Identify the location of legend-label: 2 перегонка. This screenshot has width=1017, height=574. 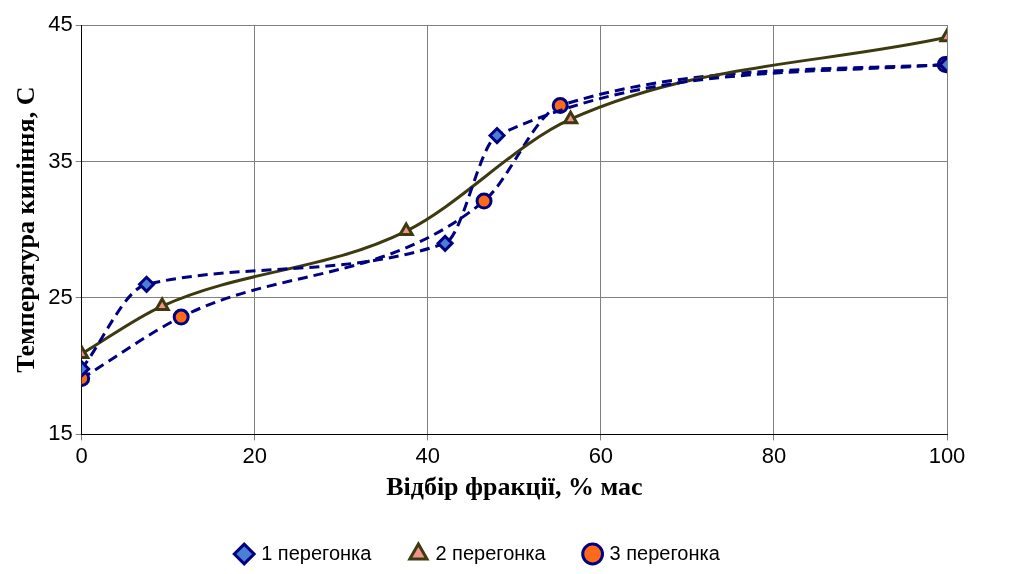
(491, 552).